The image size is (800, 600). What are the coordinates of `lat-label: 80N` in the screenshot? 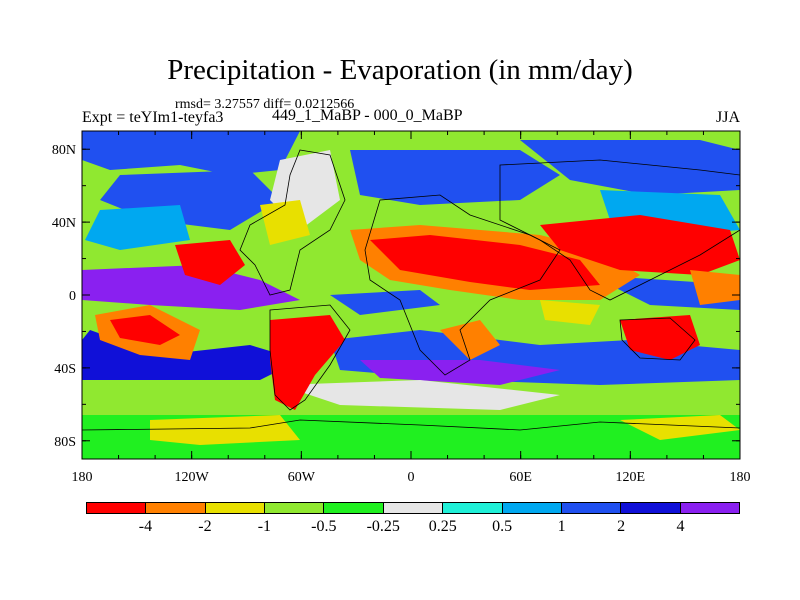 It's located at (64, 150).